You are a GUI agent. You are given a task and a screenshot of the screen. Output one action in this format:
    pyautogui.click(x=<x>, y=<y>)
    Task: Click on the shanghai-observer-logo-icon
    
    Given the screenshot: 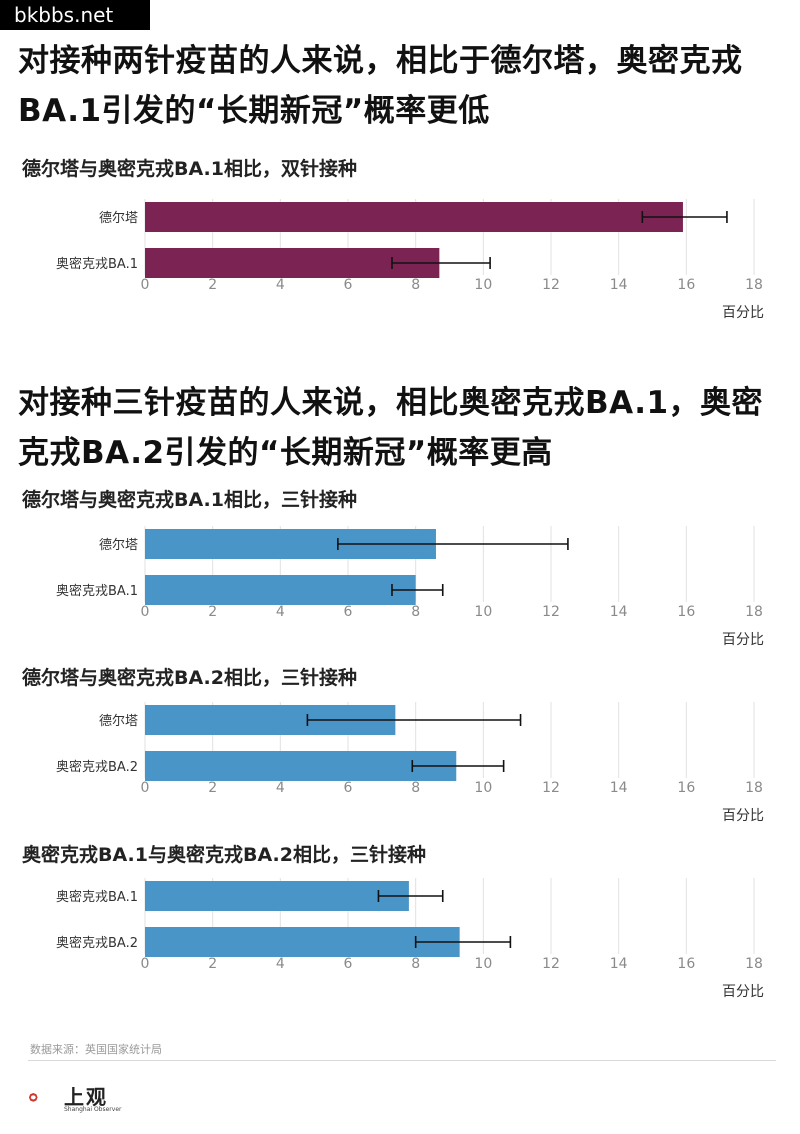 What is the action you would take?
    pyautogui.click(x=33, y=1097)
    